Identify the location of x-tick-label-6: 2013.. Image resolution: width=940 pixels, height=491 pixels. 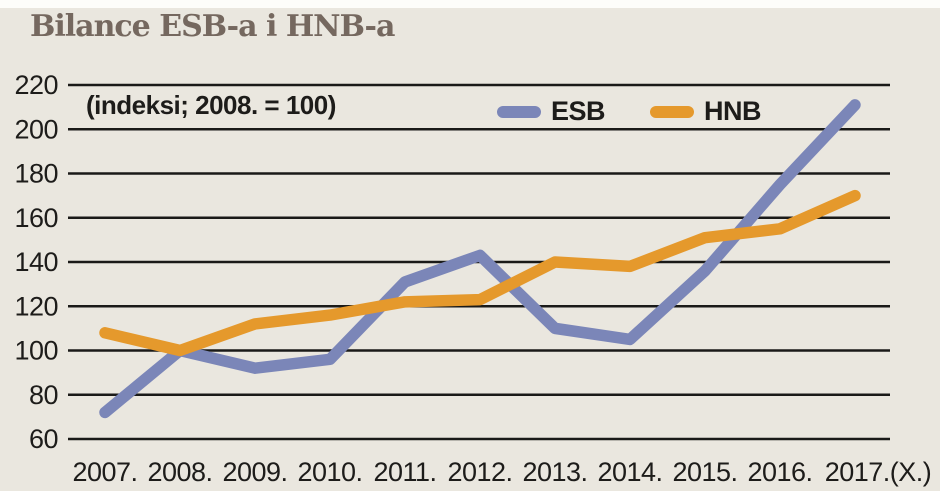
(554, 472).